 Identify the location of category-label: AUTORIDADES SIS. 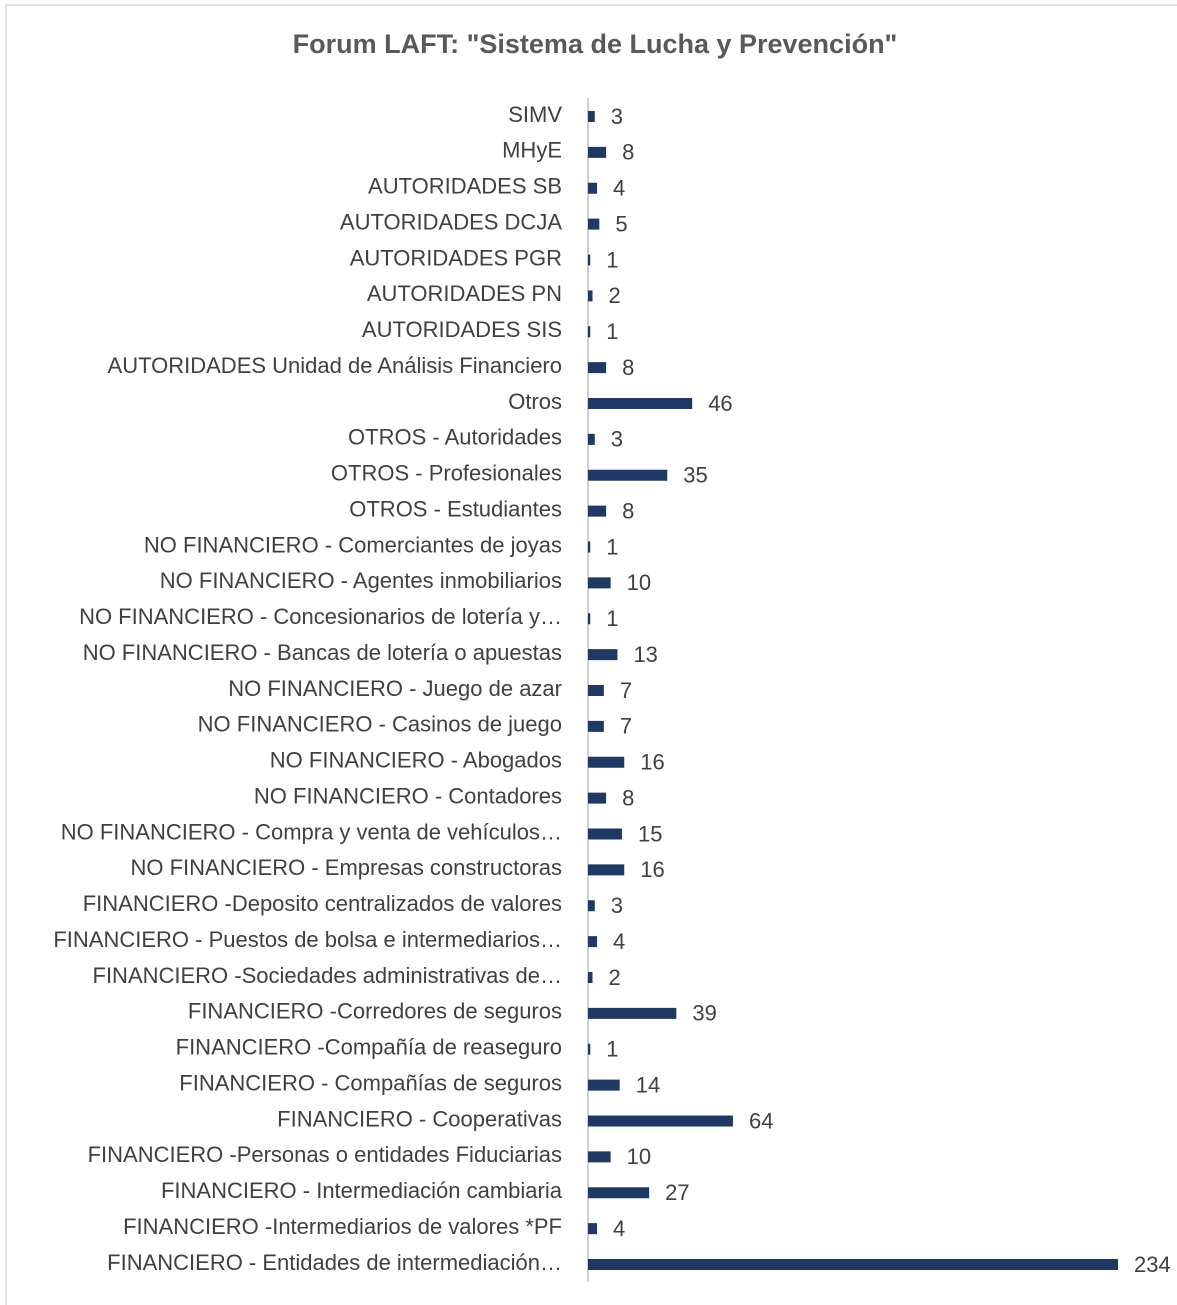
(462, 329).